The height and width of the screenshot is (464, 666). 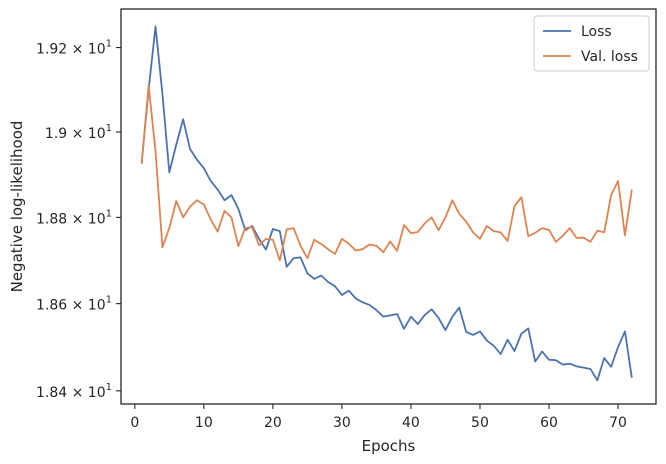 I want to click on x-tick-label: 40, so click(x=411, y=423).